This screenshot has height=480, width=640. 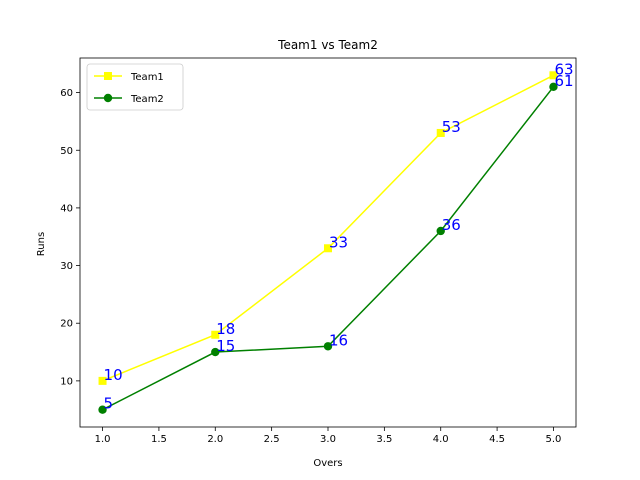 What do you see at coordinates (554, 439) in the screenshot?
I see `x-tick-label: 5.0` at bounding box center [554, 439].